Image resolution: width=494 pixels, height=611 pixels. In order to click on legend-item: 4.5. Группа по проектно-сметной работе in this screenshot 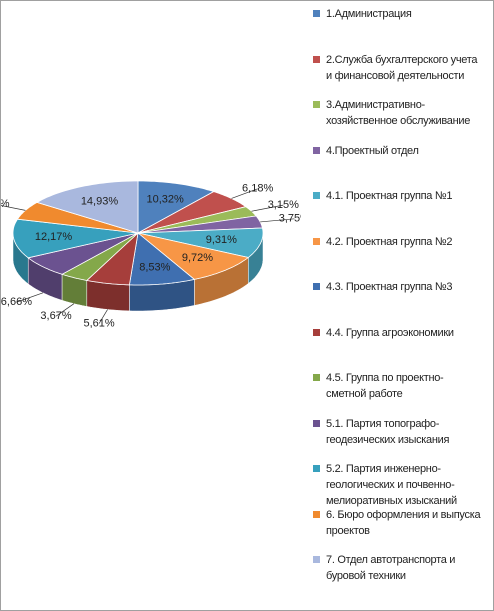, I will do `click(398, 386)`.